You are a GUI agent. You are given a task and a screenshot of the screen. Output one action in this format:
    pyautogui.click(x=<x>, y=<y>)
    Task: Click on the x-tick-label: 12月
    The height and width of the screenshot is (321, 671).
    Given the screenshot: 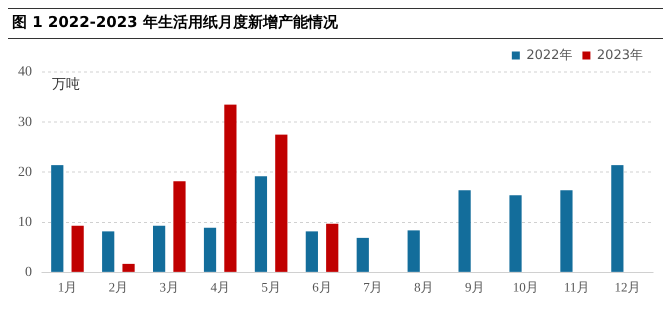 What is the action you would take?
    pyautogui.click(x=627, y=287)
    